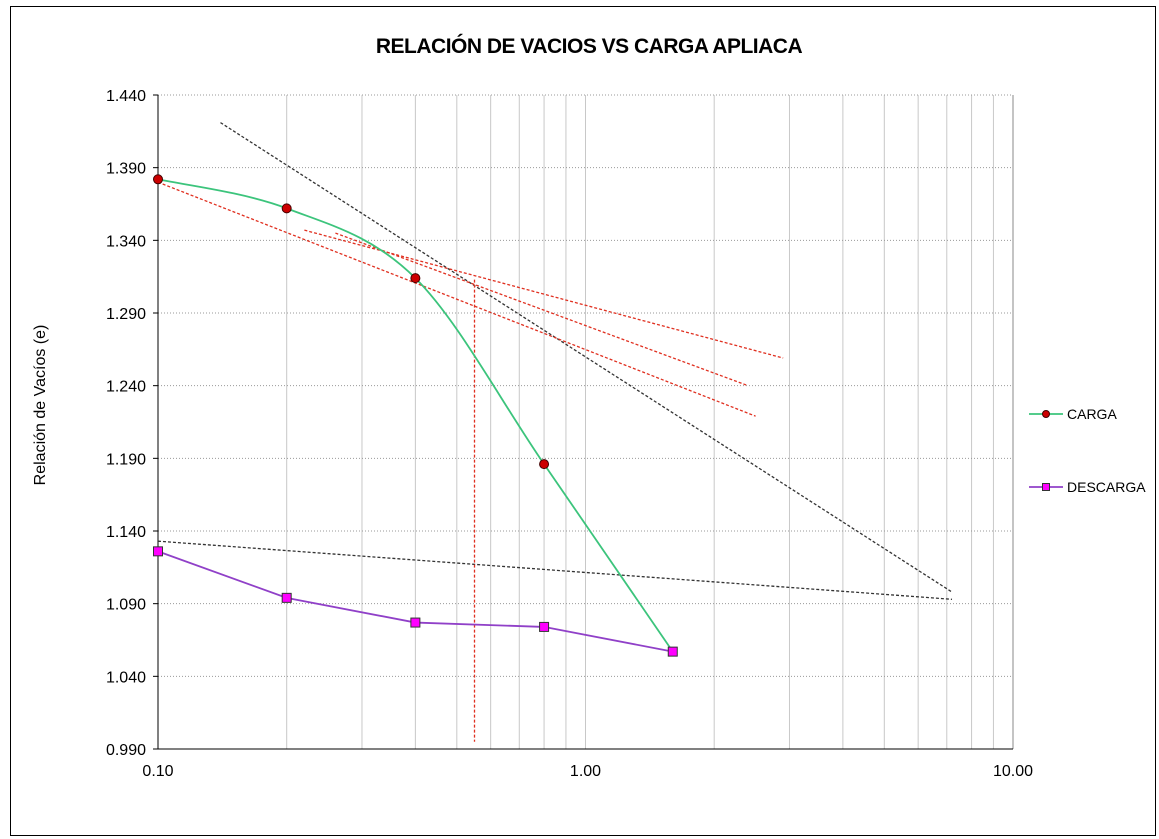  What do you see at coordinates (126, 96) in the screenshot?
I see `y-tick-label: 1.440` at bounding box center [126, 96].